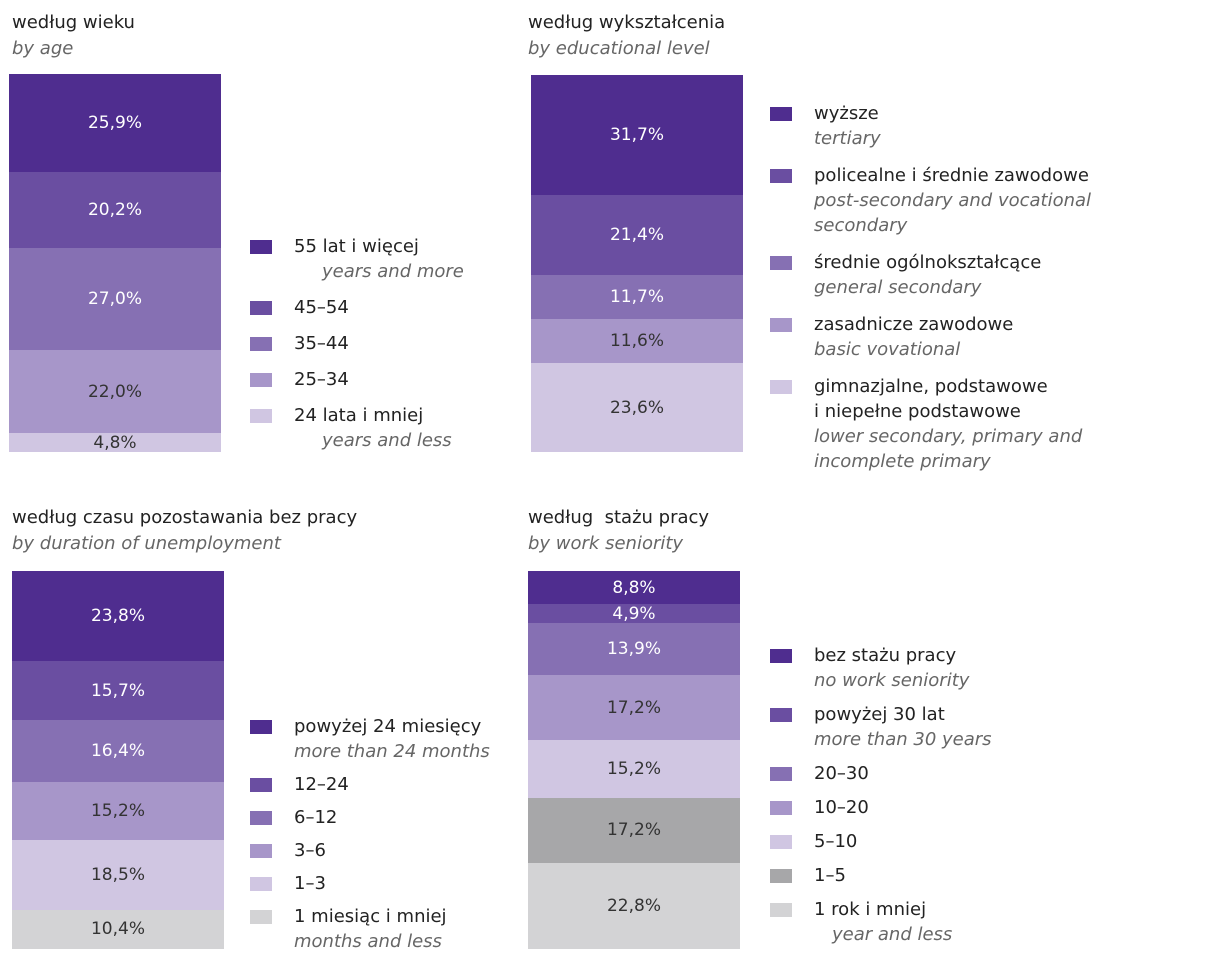  Describe the element at coordinates (370, 850) in the screenshot. I see `legend-item: 3–6` at that location.